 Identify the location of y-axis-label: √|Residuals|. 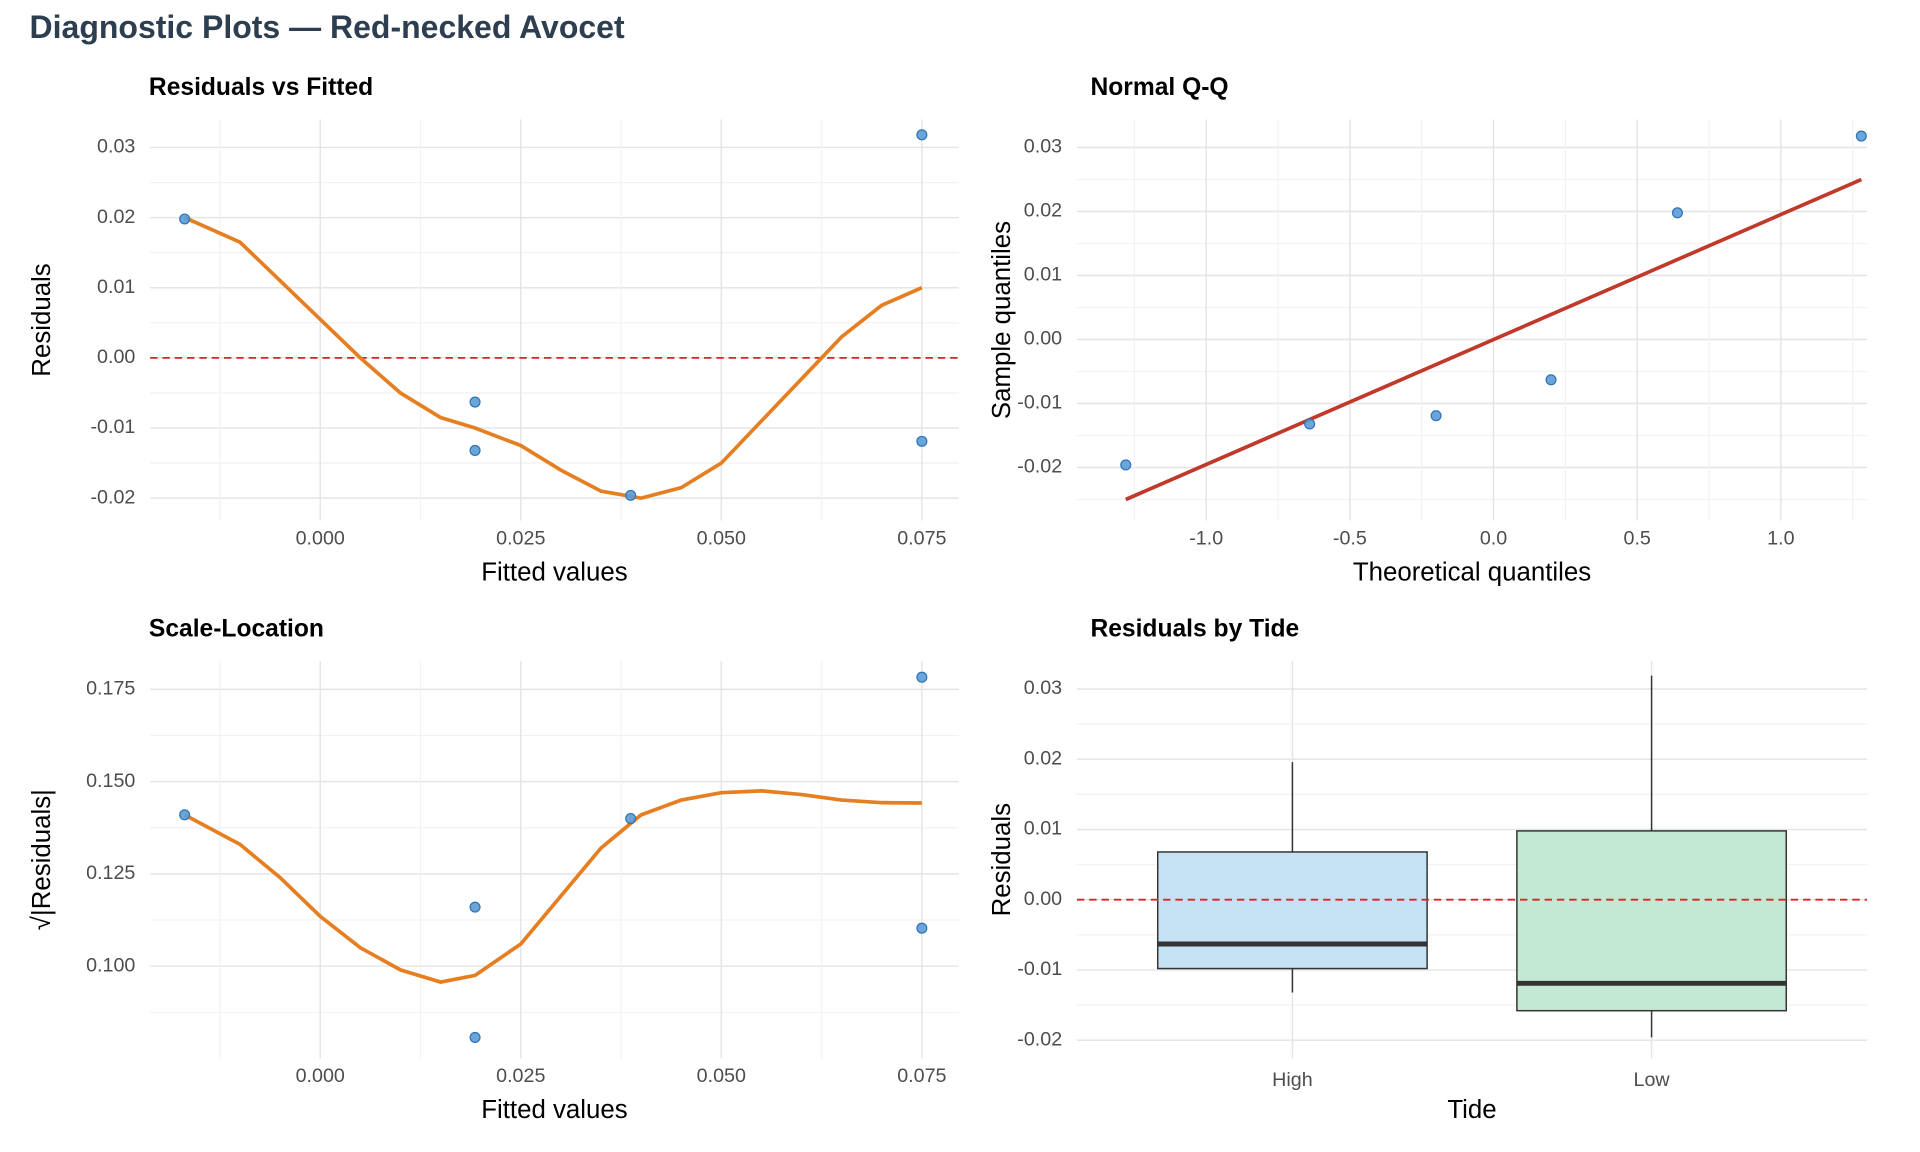
(42, 859).